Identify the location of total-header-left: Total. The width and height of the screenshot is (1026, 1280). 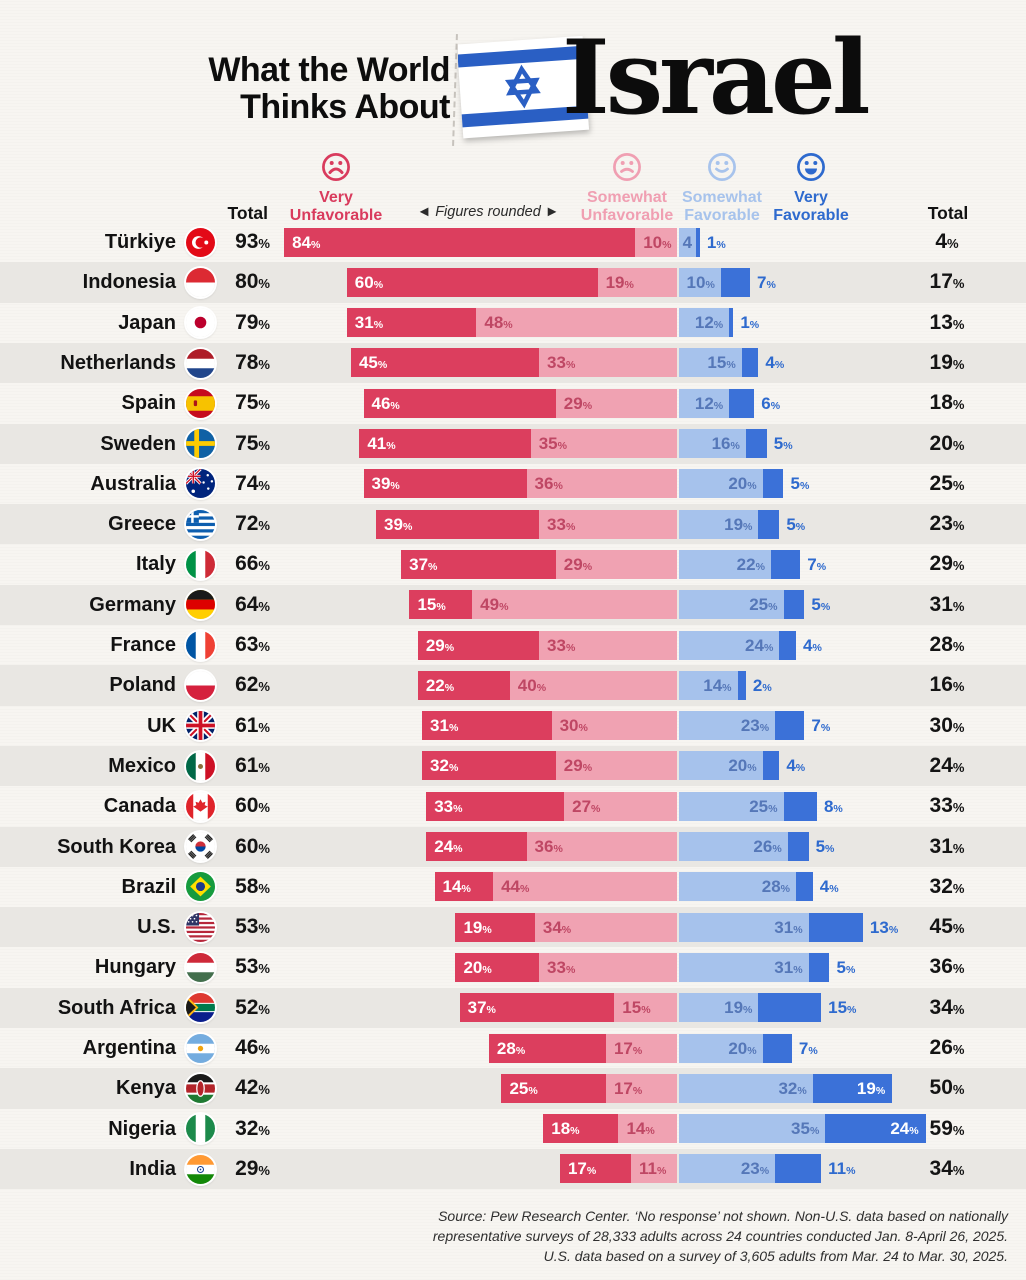
(247, 213).